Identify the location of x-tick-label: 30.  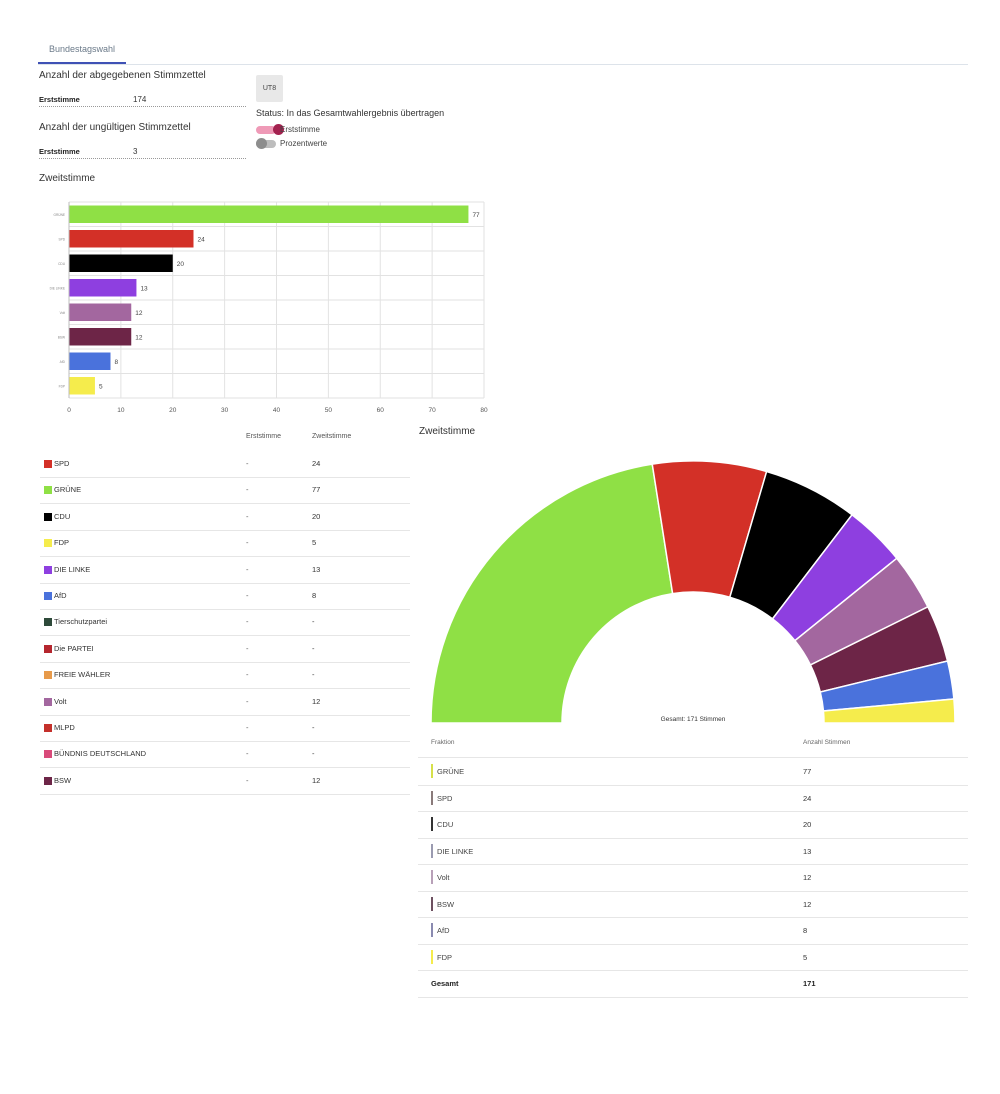
(225, 410).